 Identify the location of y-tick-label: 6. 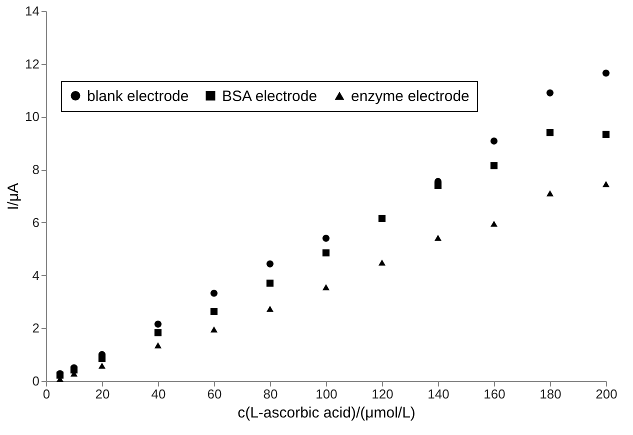
(36, 222).